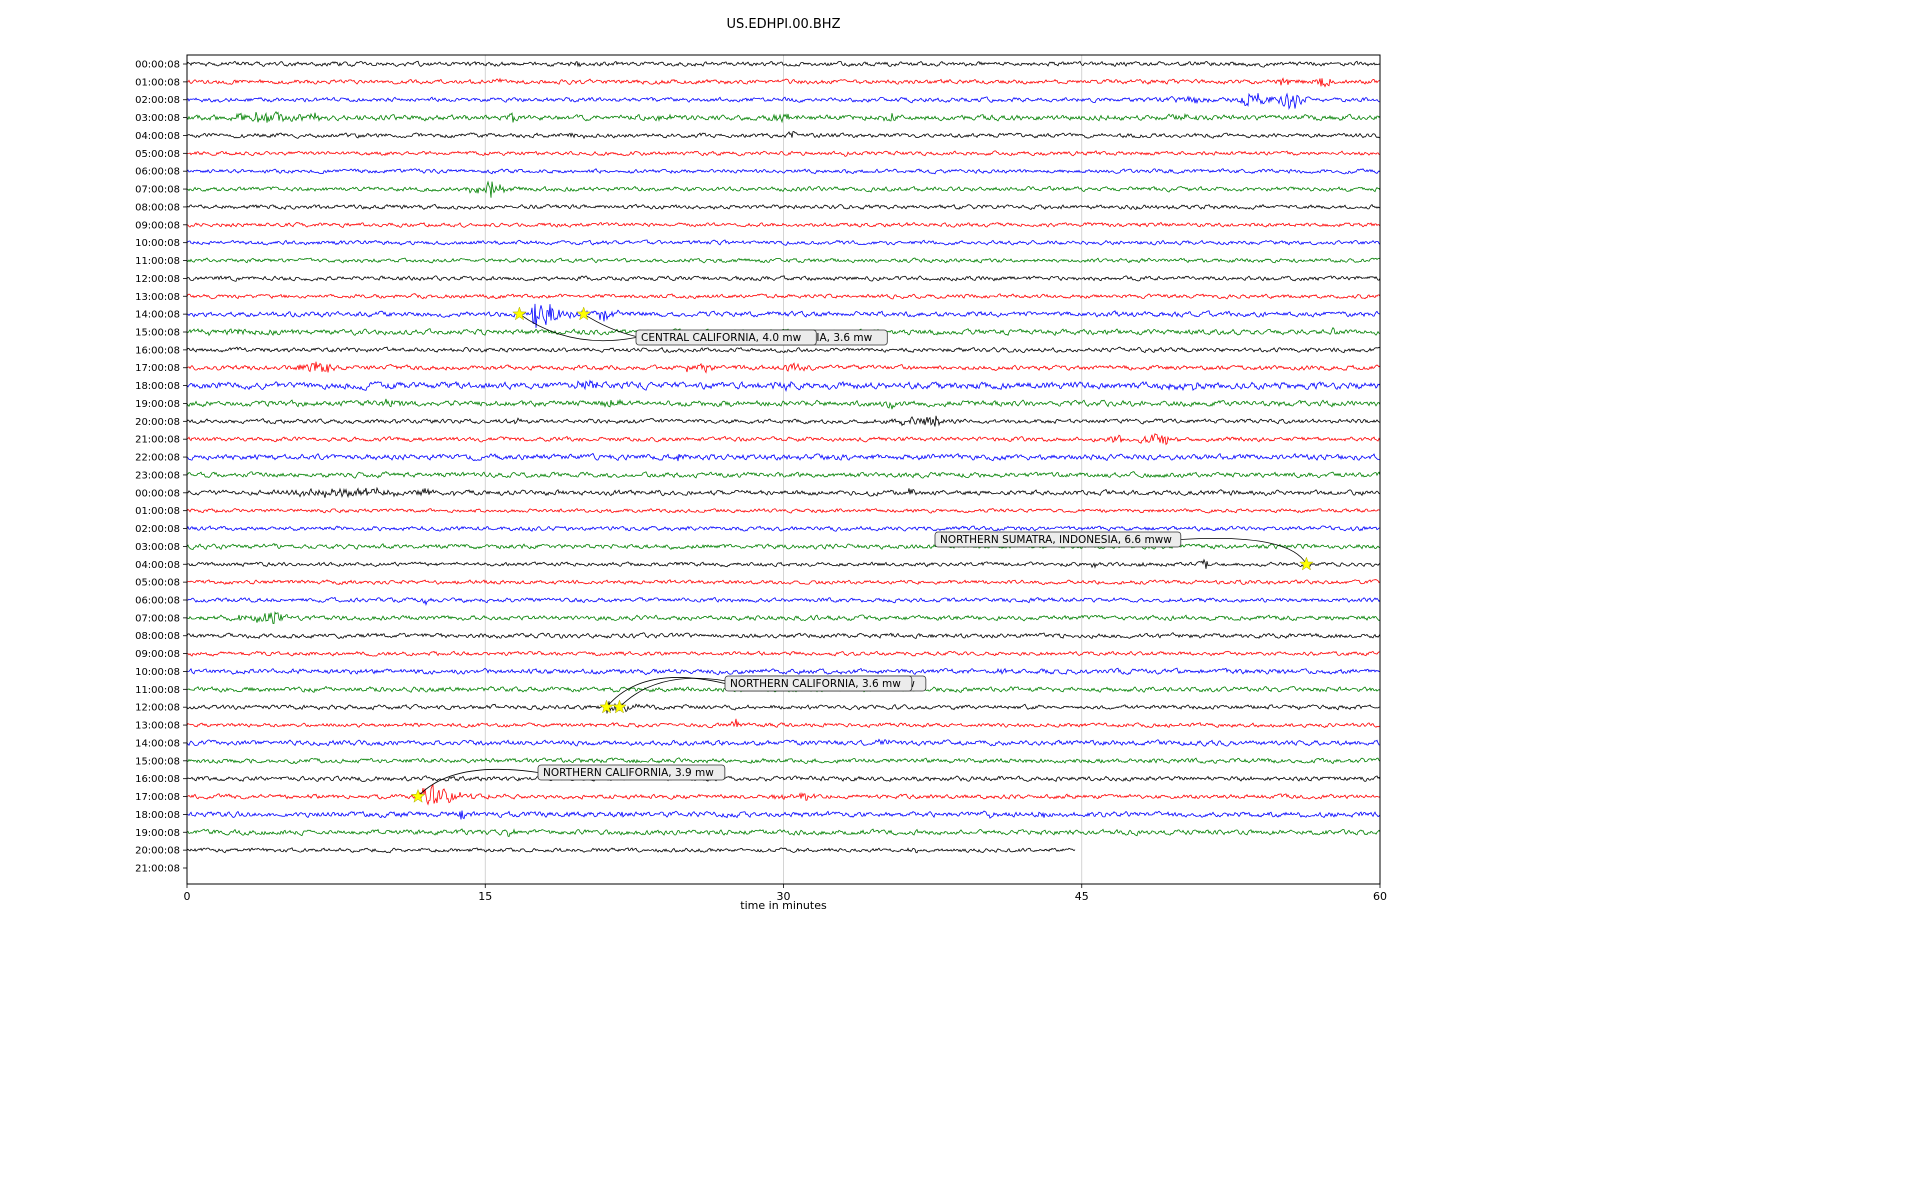  What do you see at coordinates (157, 279) in the screenshot?
I see `row-label: 12:00:08` at bounding box center [157, 279].